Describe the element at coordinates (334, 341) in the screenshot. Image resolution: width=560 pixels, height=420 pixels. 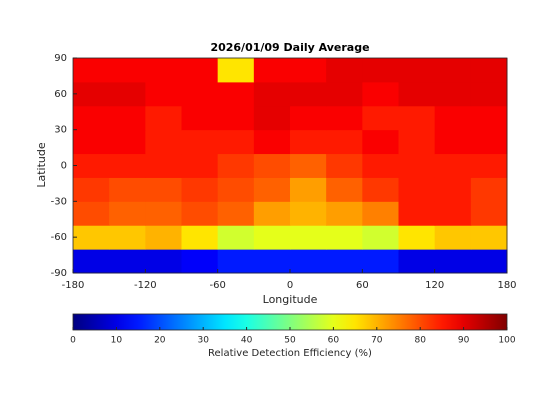
I see `colorbar-tick-label: 60` at that location.